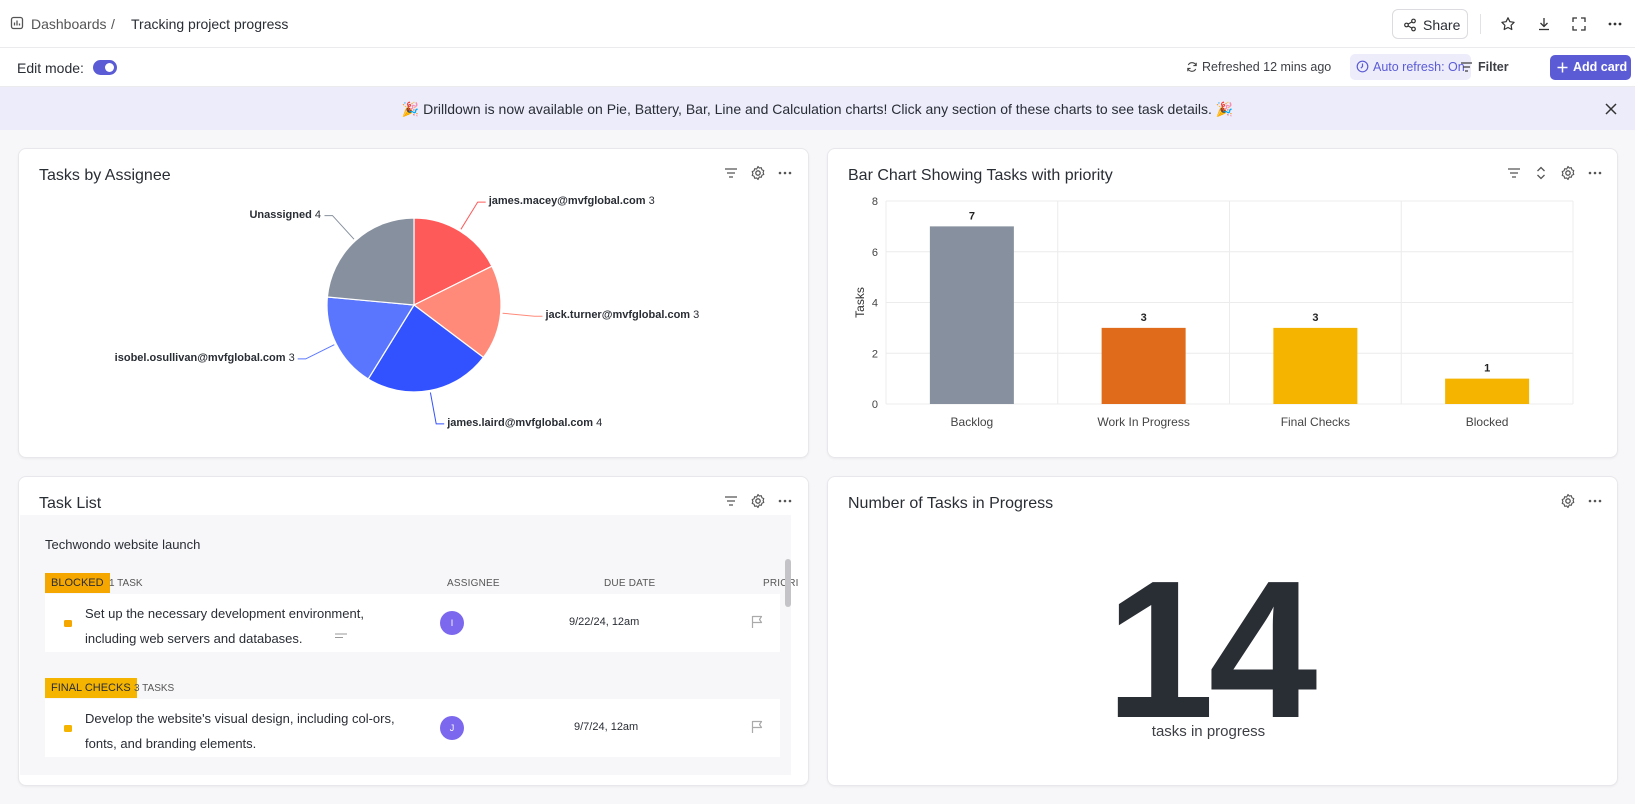  Describe the element at coordinates (781, 583) in the screenshot. I see `column-header-priority: PRIORI` at that location.